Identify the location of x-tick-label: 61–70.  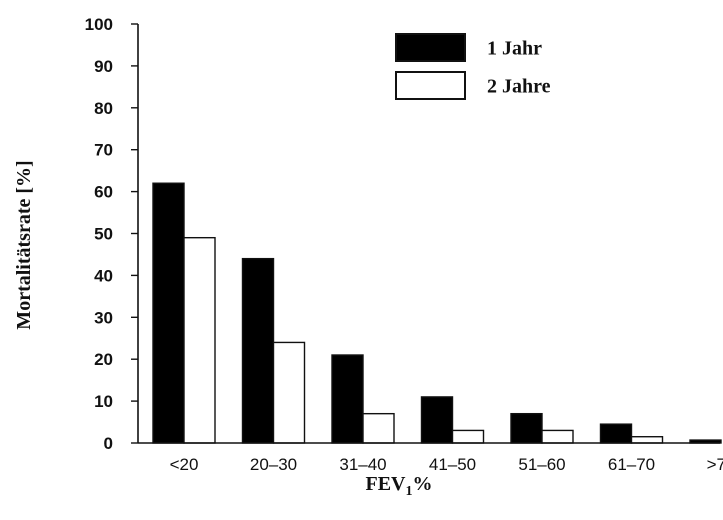
(631, 464).